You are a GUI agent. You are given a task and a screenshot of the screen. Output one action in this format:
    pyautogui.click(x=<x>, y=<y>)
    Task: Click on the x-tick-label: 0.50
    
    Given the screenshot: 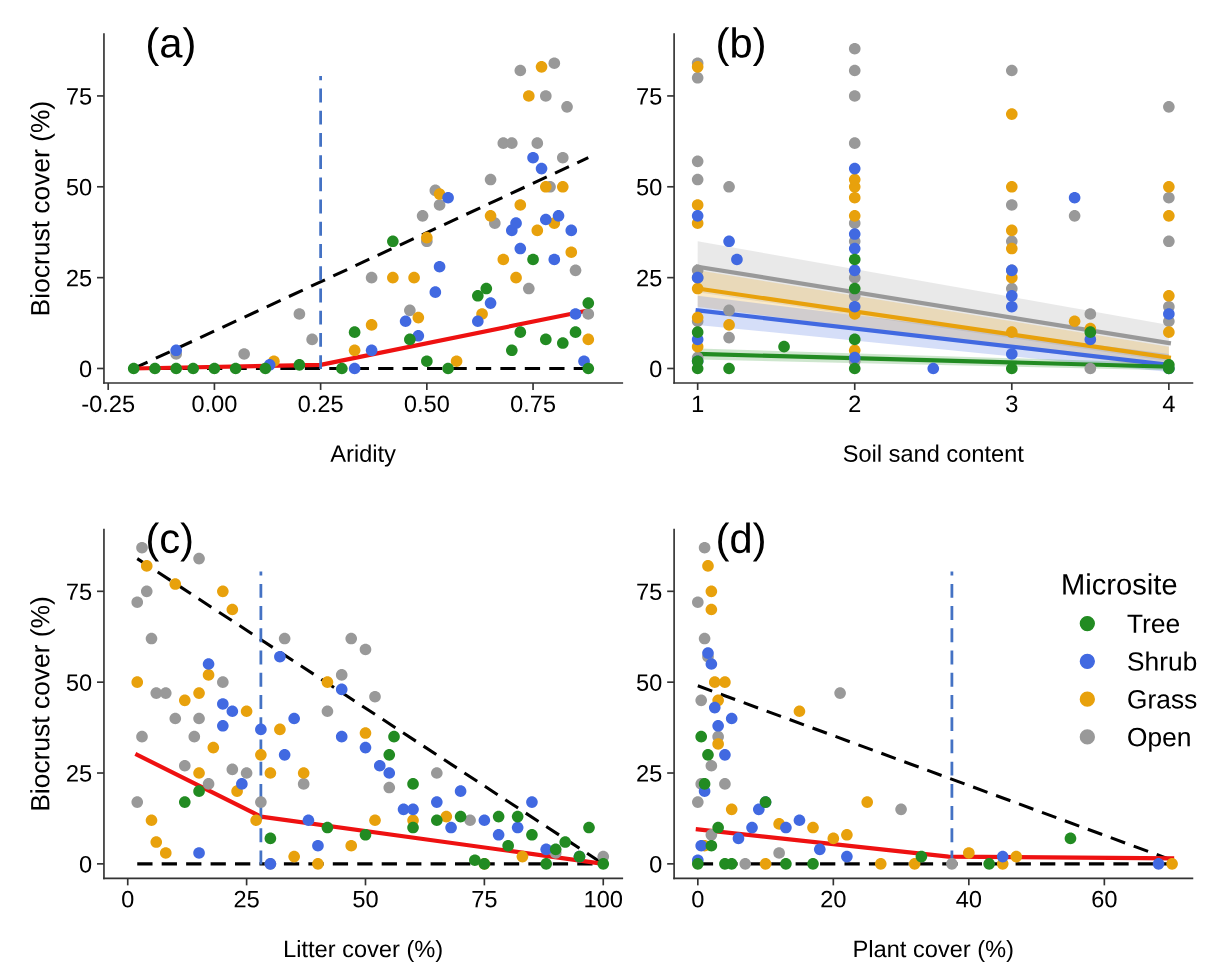 What is the action you would take?
    pyautogui.click(x=426, y=404)
    